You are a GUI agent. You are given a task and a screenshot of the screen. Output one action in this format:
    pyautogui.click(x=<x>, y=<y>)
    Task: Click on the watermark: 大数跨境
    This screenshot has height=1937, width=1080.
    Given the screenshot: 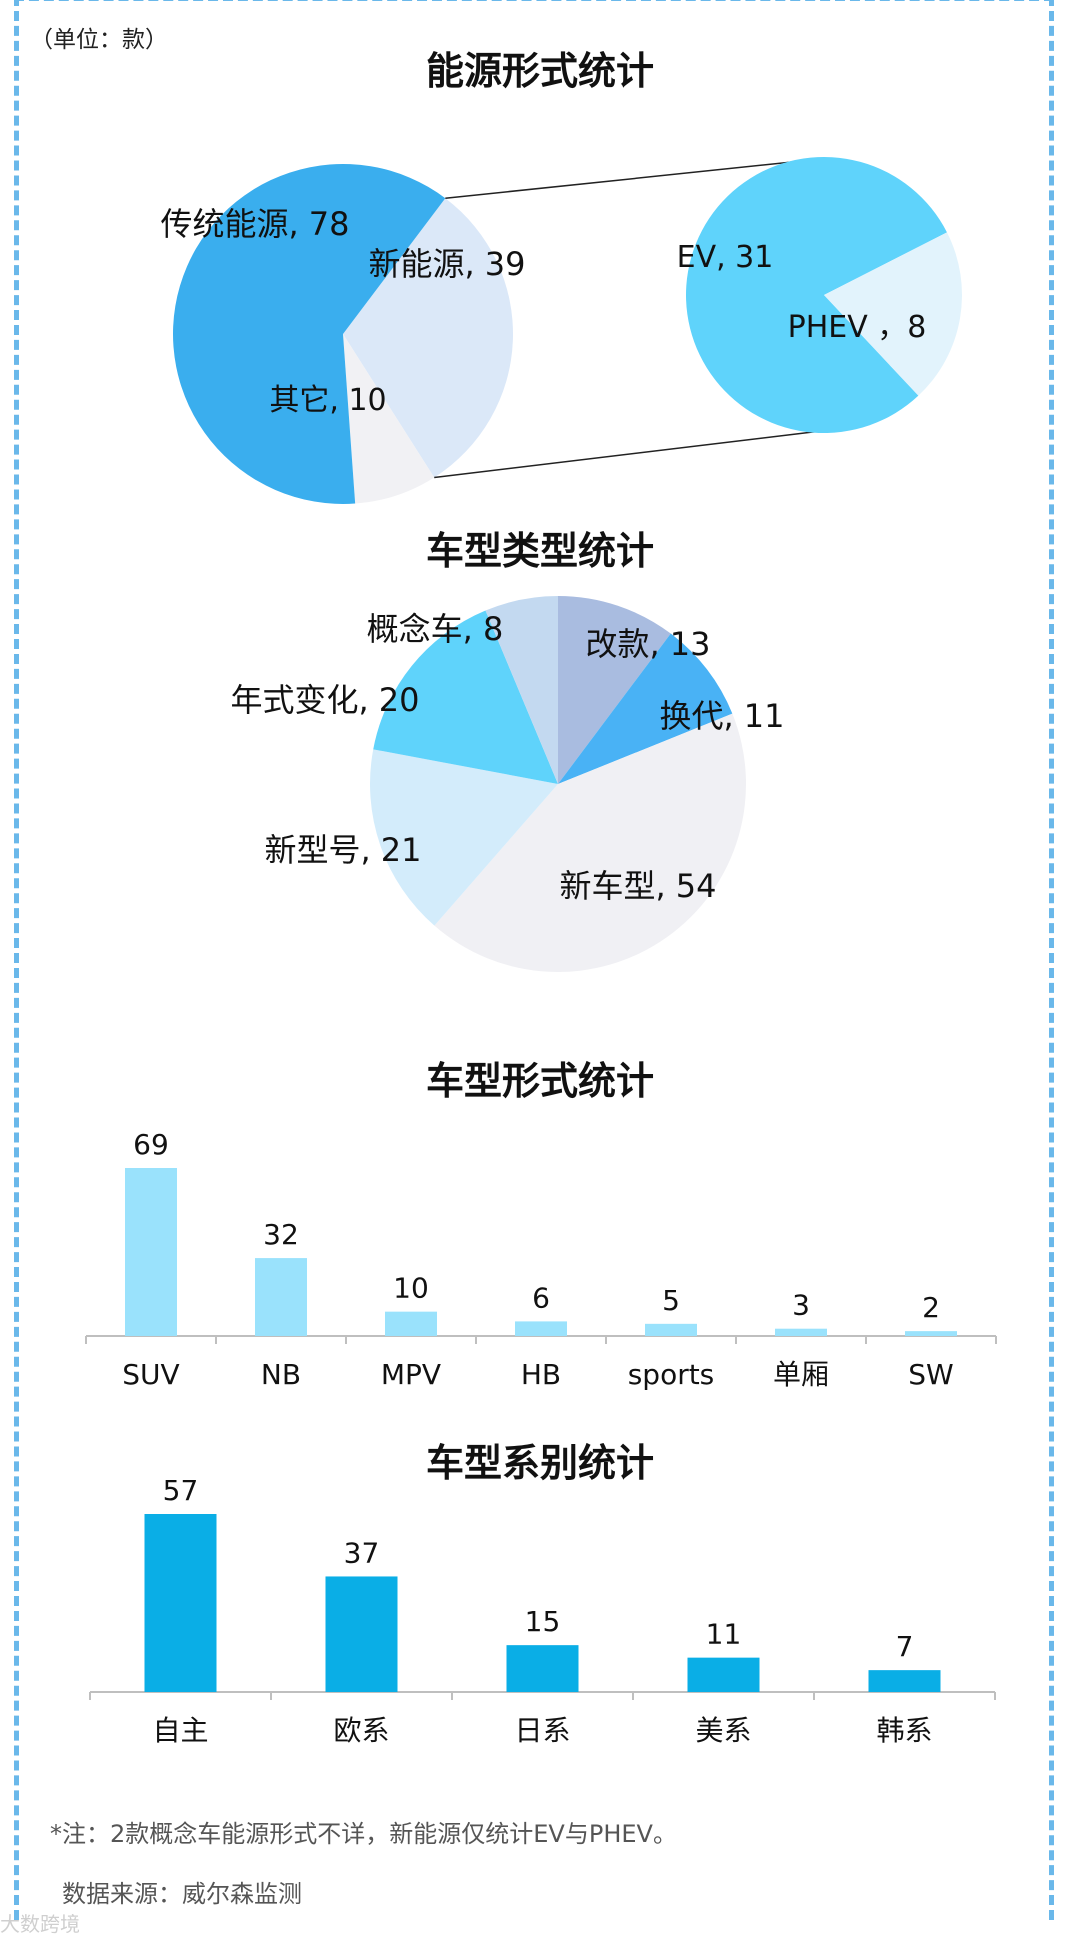 What is the action you would take?
    pyautogui.click(x=40, y=1924)
    